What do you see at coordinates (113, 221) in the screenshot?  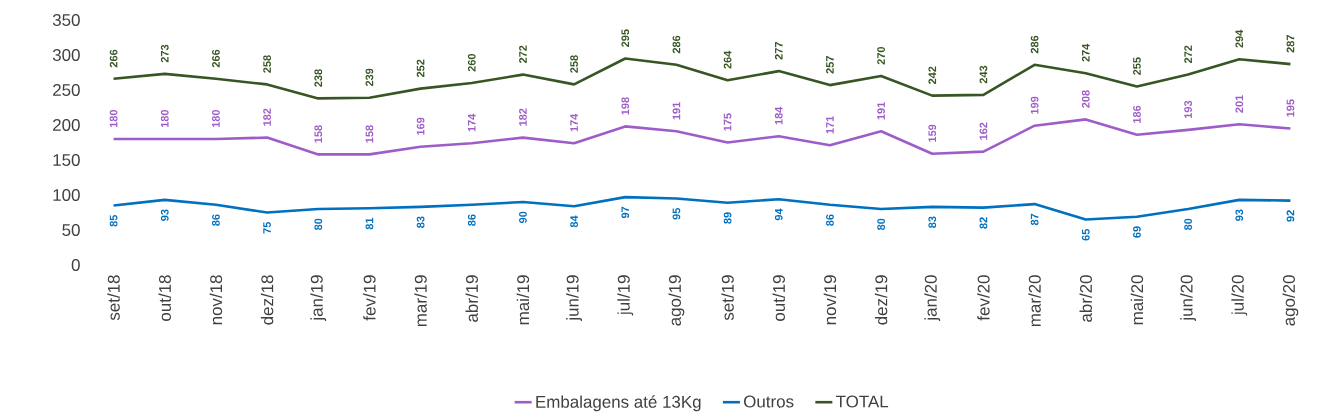 I see `data-label: 85` at bounding box center [113, 221].